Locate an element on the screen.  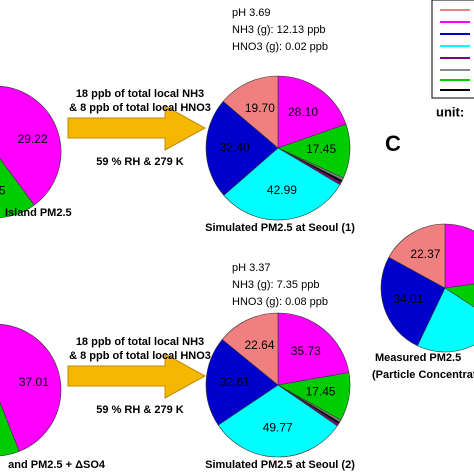
pie-title: Measured PM2.5 is located at coordinates (418, 358).